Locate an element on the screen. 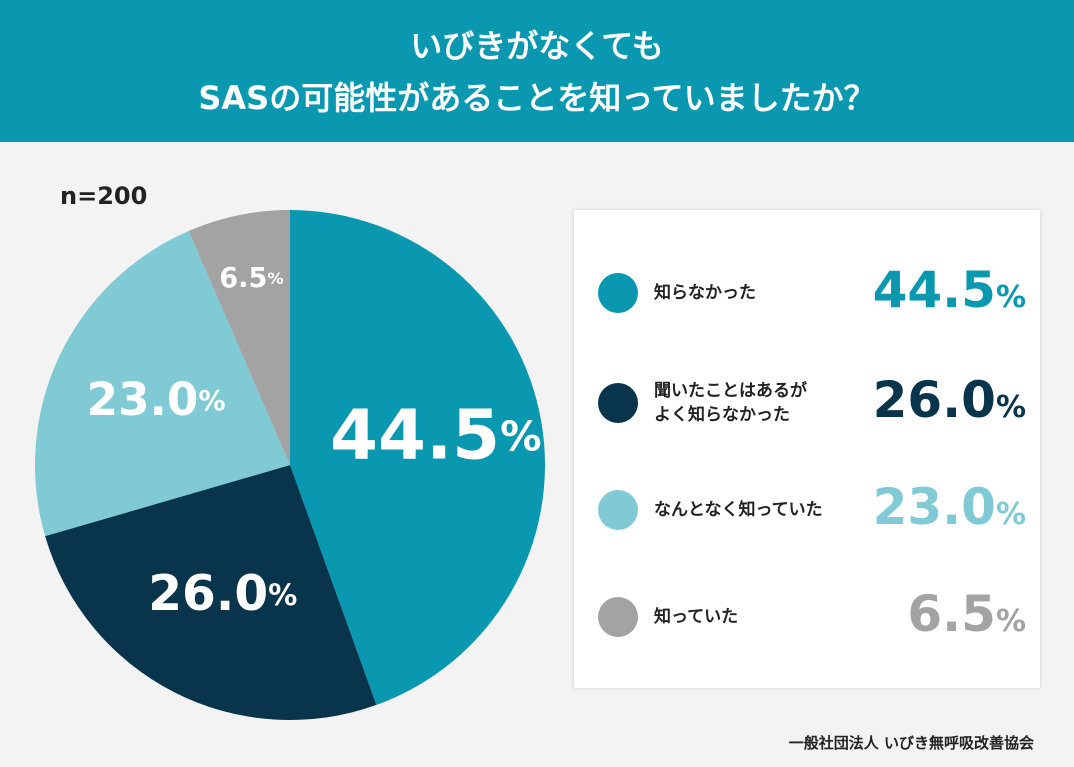 This screenshot has height=767, width=1074. legend-value: 26.0% is located at coordinates (949, 400).